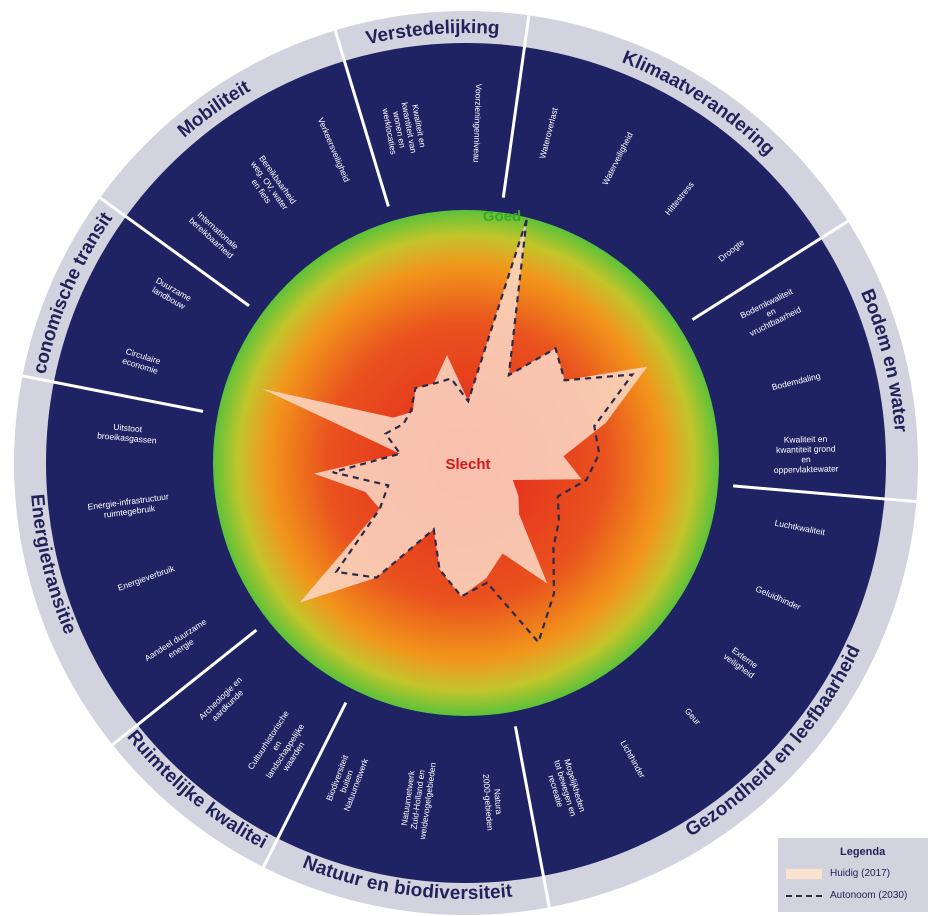 This screenshot has width=932, height=916. I want to click on legend-autonomous-swatch, so click(804, 895).